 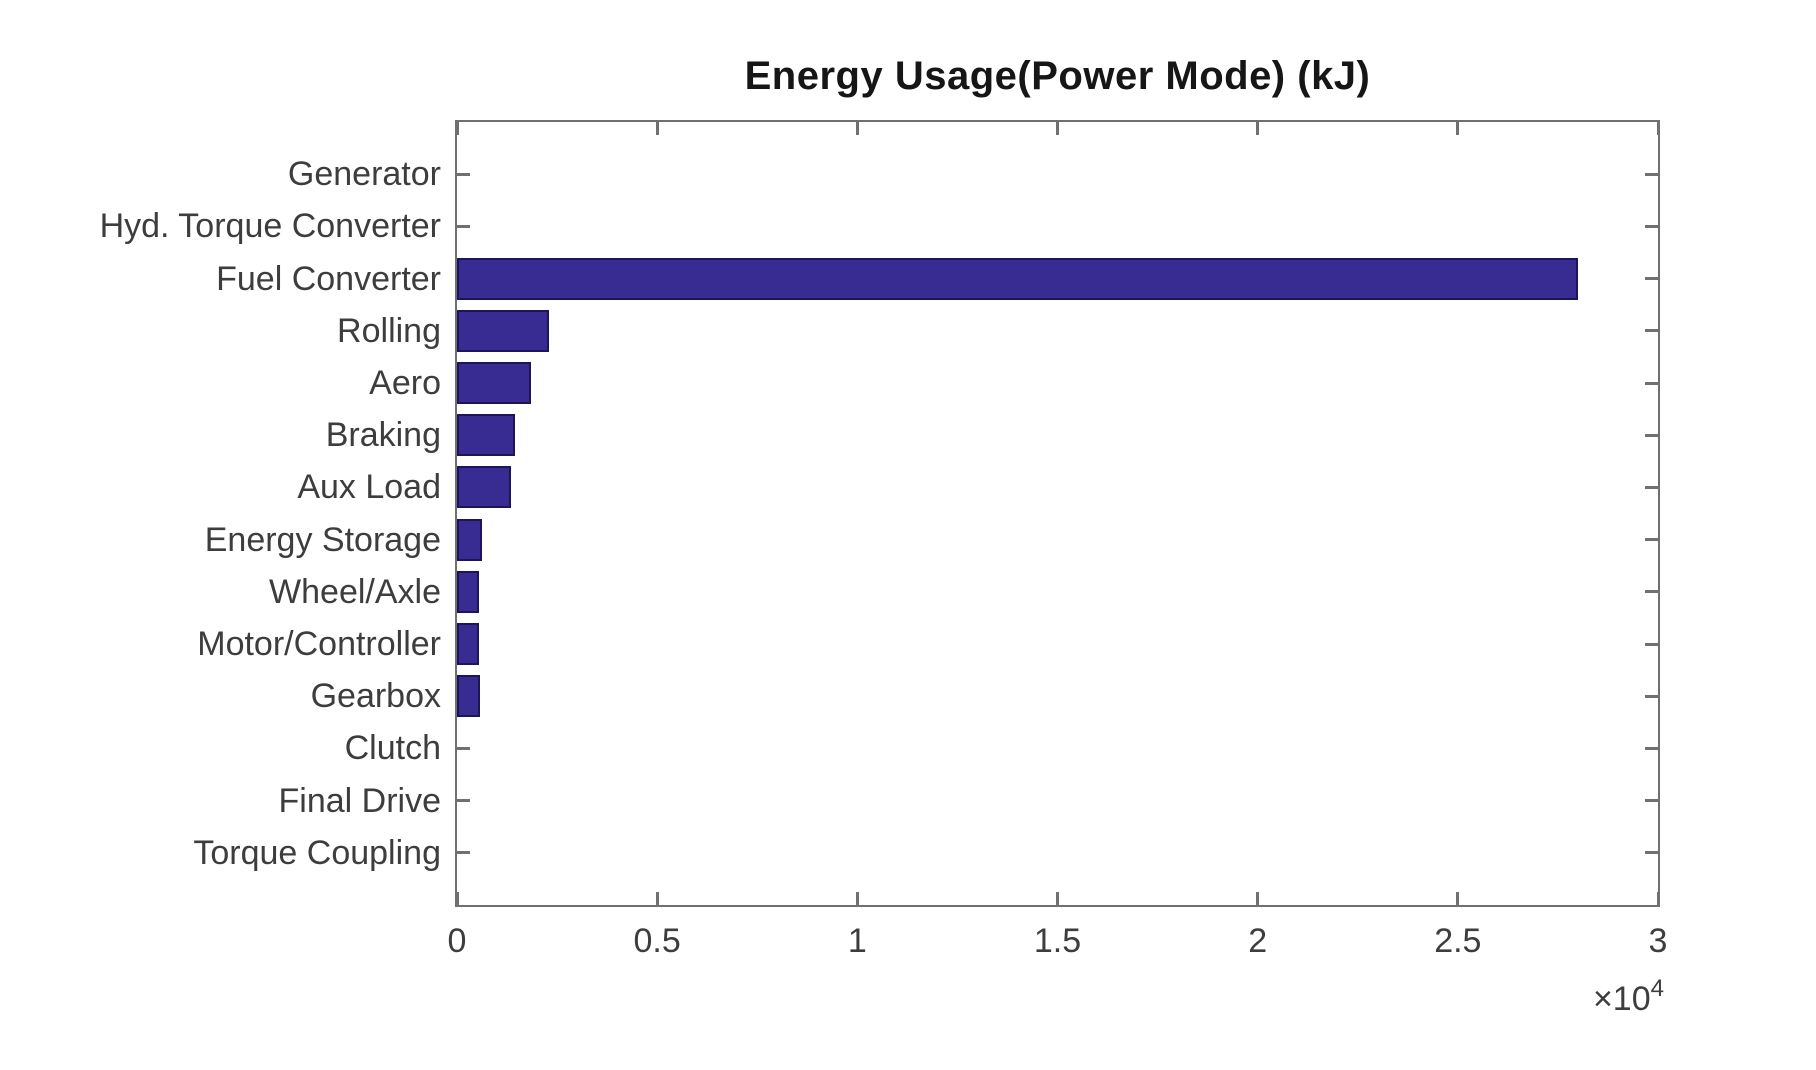 I want to click on x-axis-tick-label: 2, so click(x=1258, y=941).